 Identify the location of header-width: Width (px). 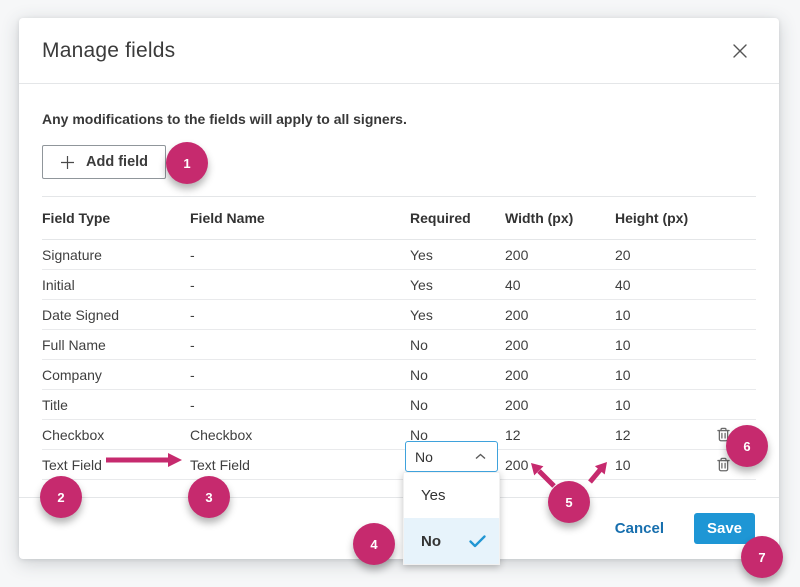
(560, 218).